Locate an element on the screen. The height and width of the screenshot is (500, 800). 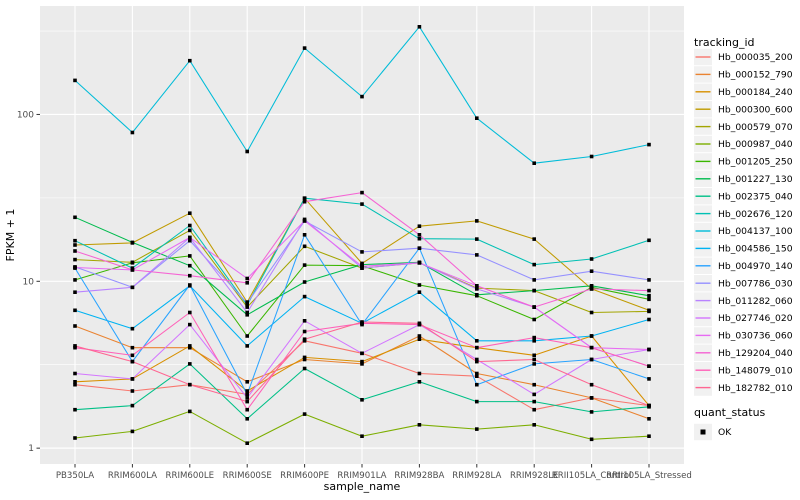
data-point-Hb_001205_250-RRIM600LE is located at coordinates (190, 256).